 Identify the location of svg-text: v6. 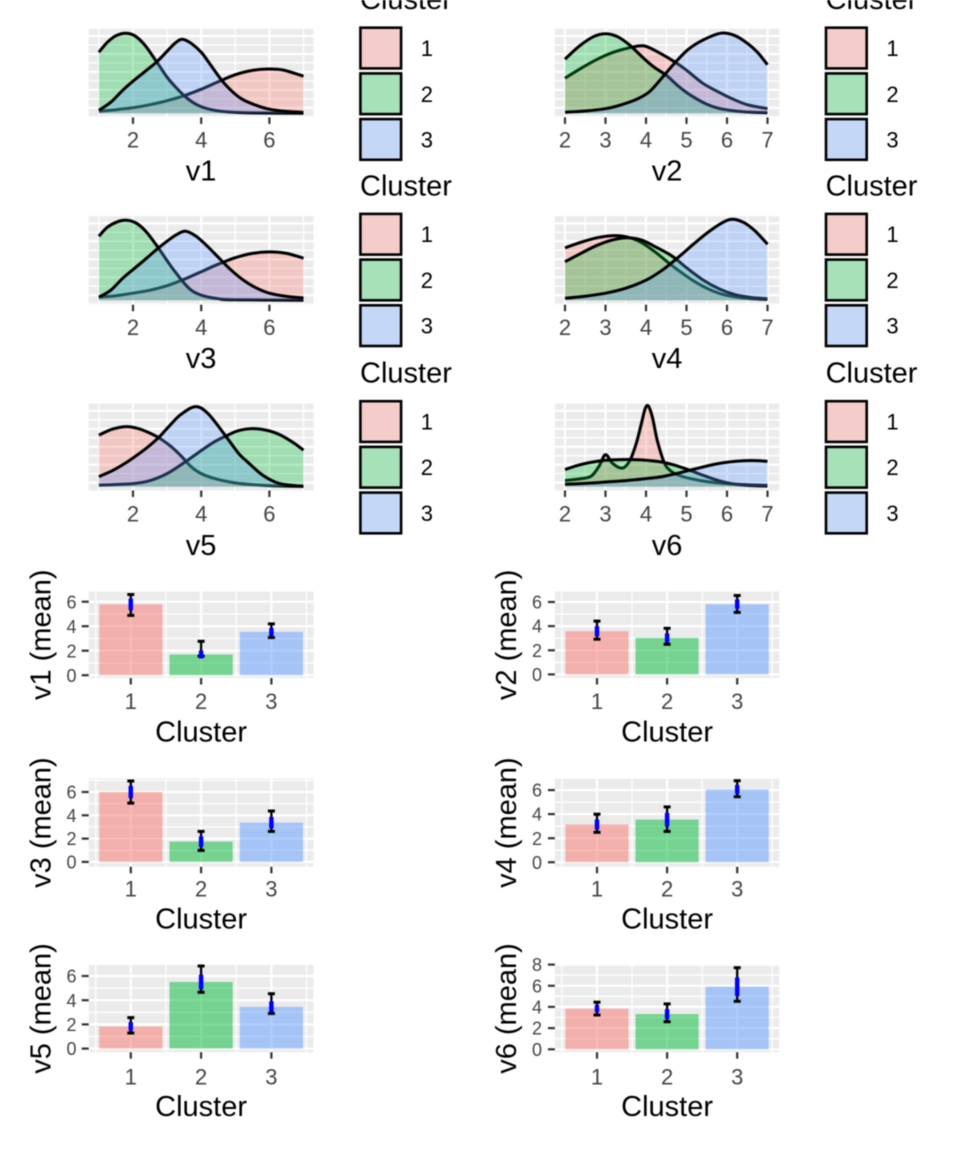
(667, 546).